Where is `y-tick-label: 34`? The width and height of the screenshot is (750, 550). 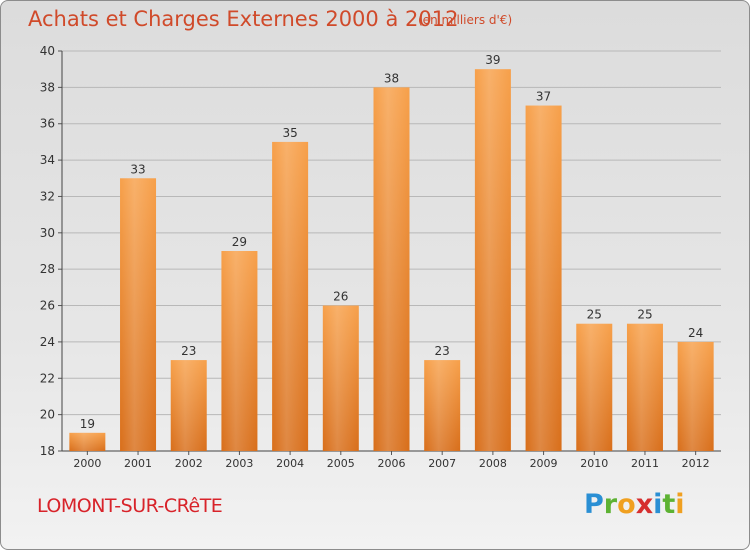 y-tick-label: 34 is located at coordinates (47, 160).